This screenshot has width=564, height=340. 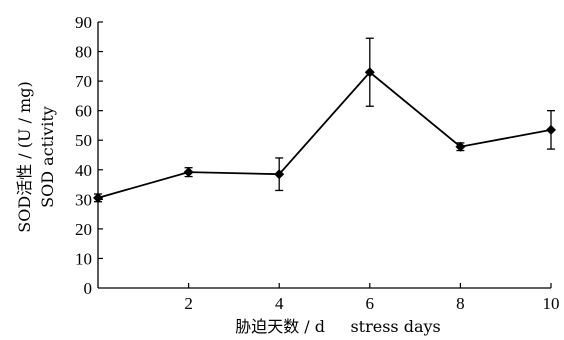 I want to click on y-tick-label: 80, so click(x=83, y=52).